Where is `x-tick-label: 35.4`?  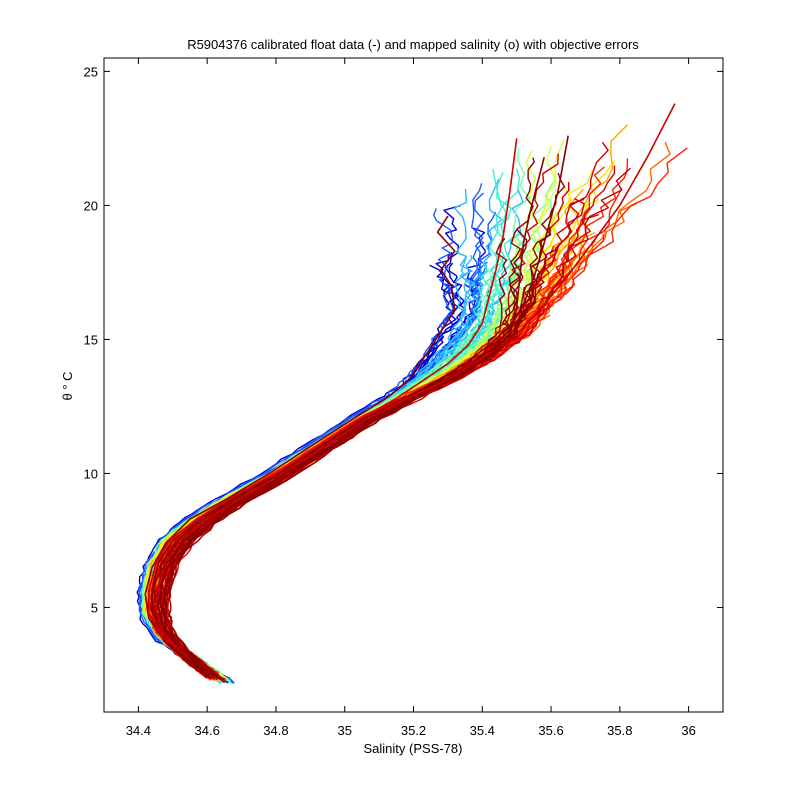 x-tick-label: 35.4 is located at coordinates (482, 730).